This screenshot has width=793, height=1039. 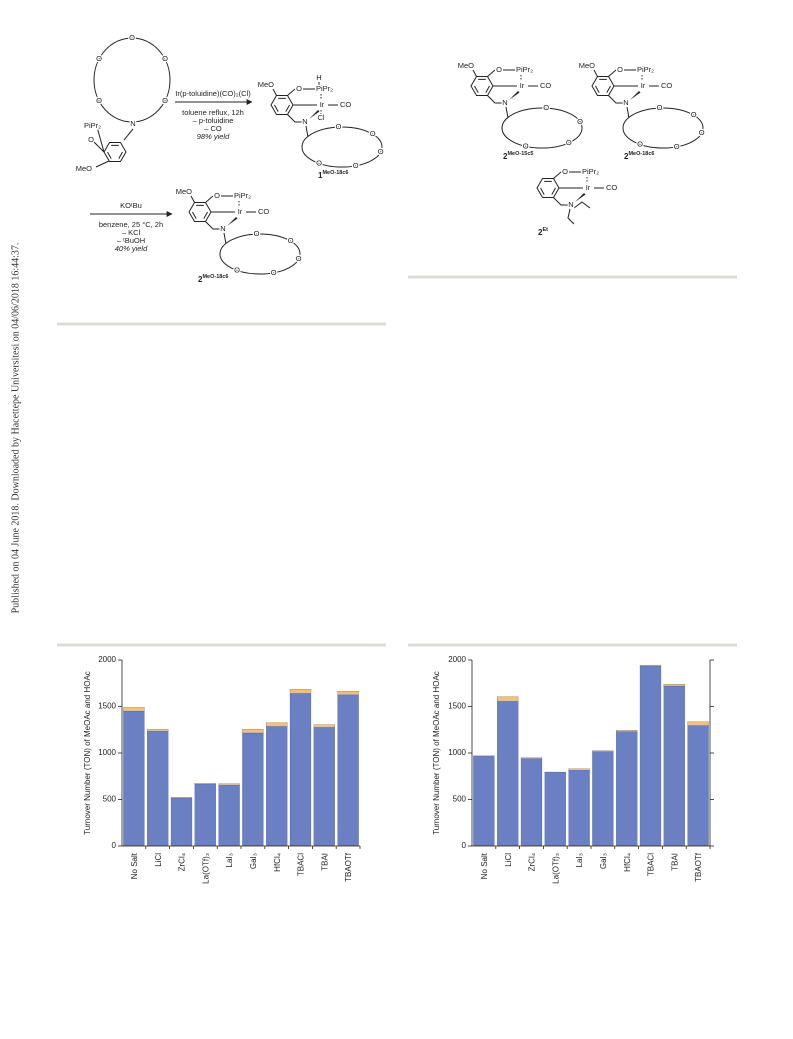 What do you see at coordinates (213, 128) in the screenshot?
I see `condition: – CO` at bounding box center [213, 128].